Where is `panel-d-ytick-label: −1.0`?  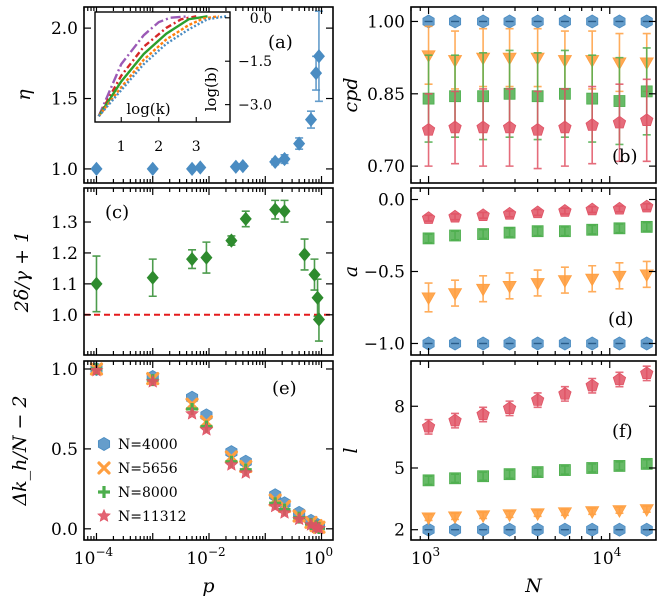
panel-d-ytick-label: −1.0 is located at coordinates (384, 344).